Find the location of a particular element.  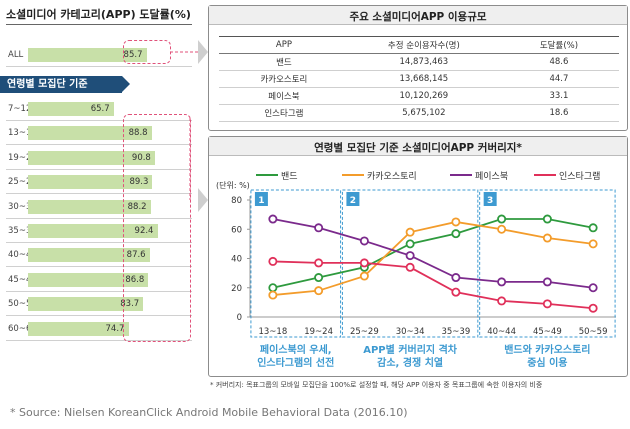

x-tick-label: 25~29 is located at coordinates (364, 332).